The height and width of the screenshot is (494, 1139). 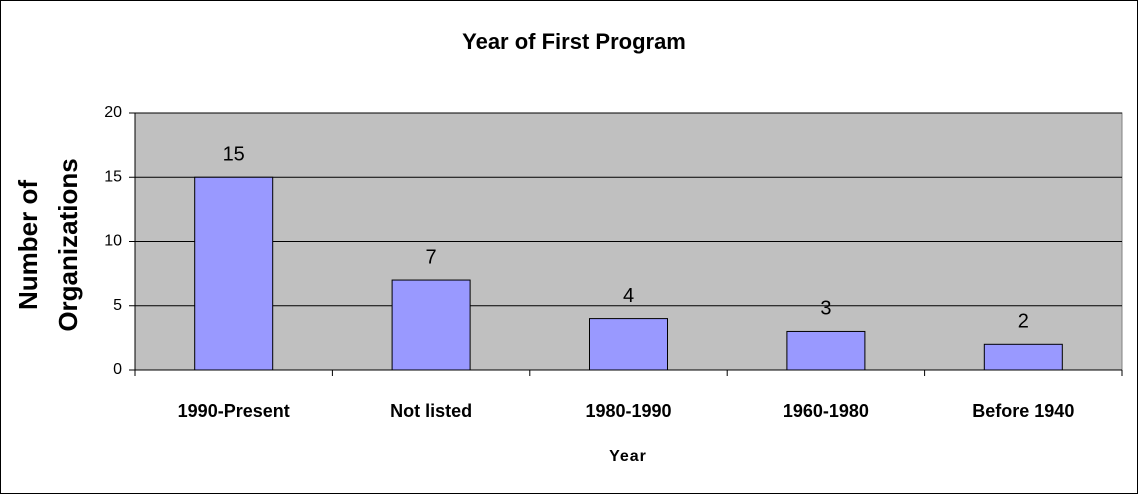 What do you see at coordinates (113, 176) in the screenshot?
I see `y-tick-label: 15` at bounding box center [113, 176].